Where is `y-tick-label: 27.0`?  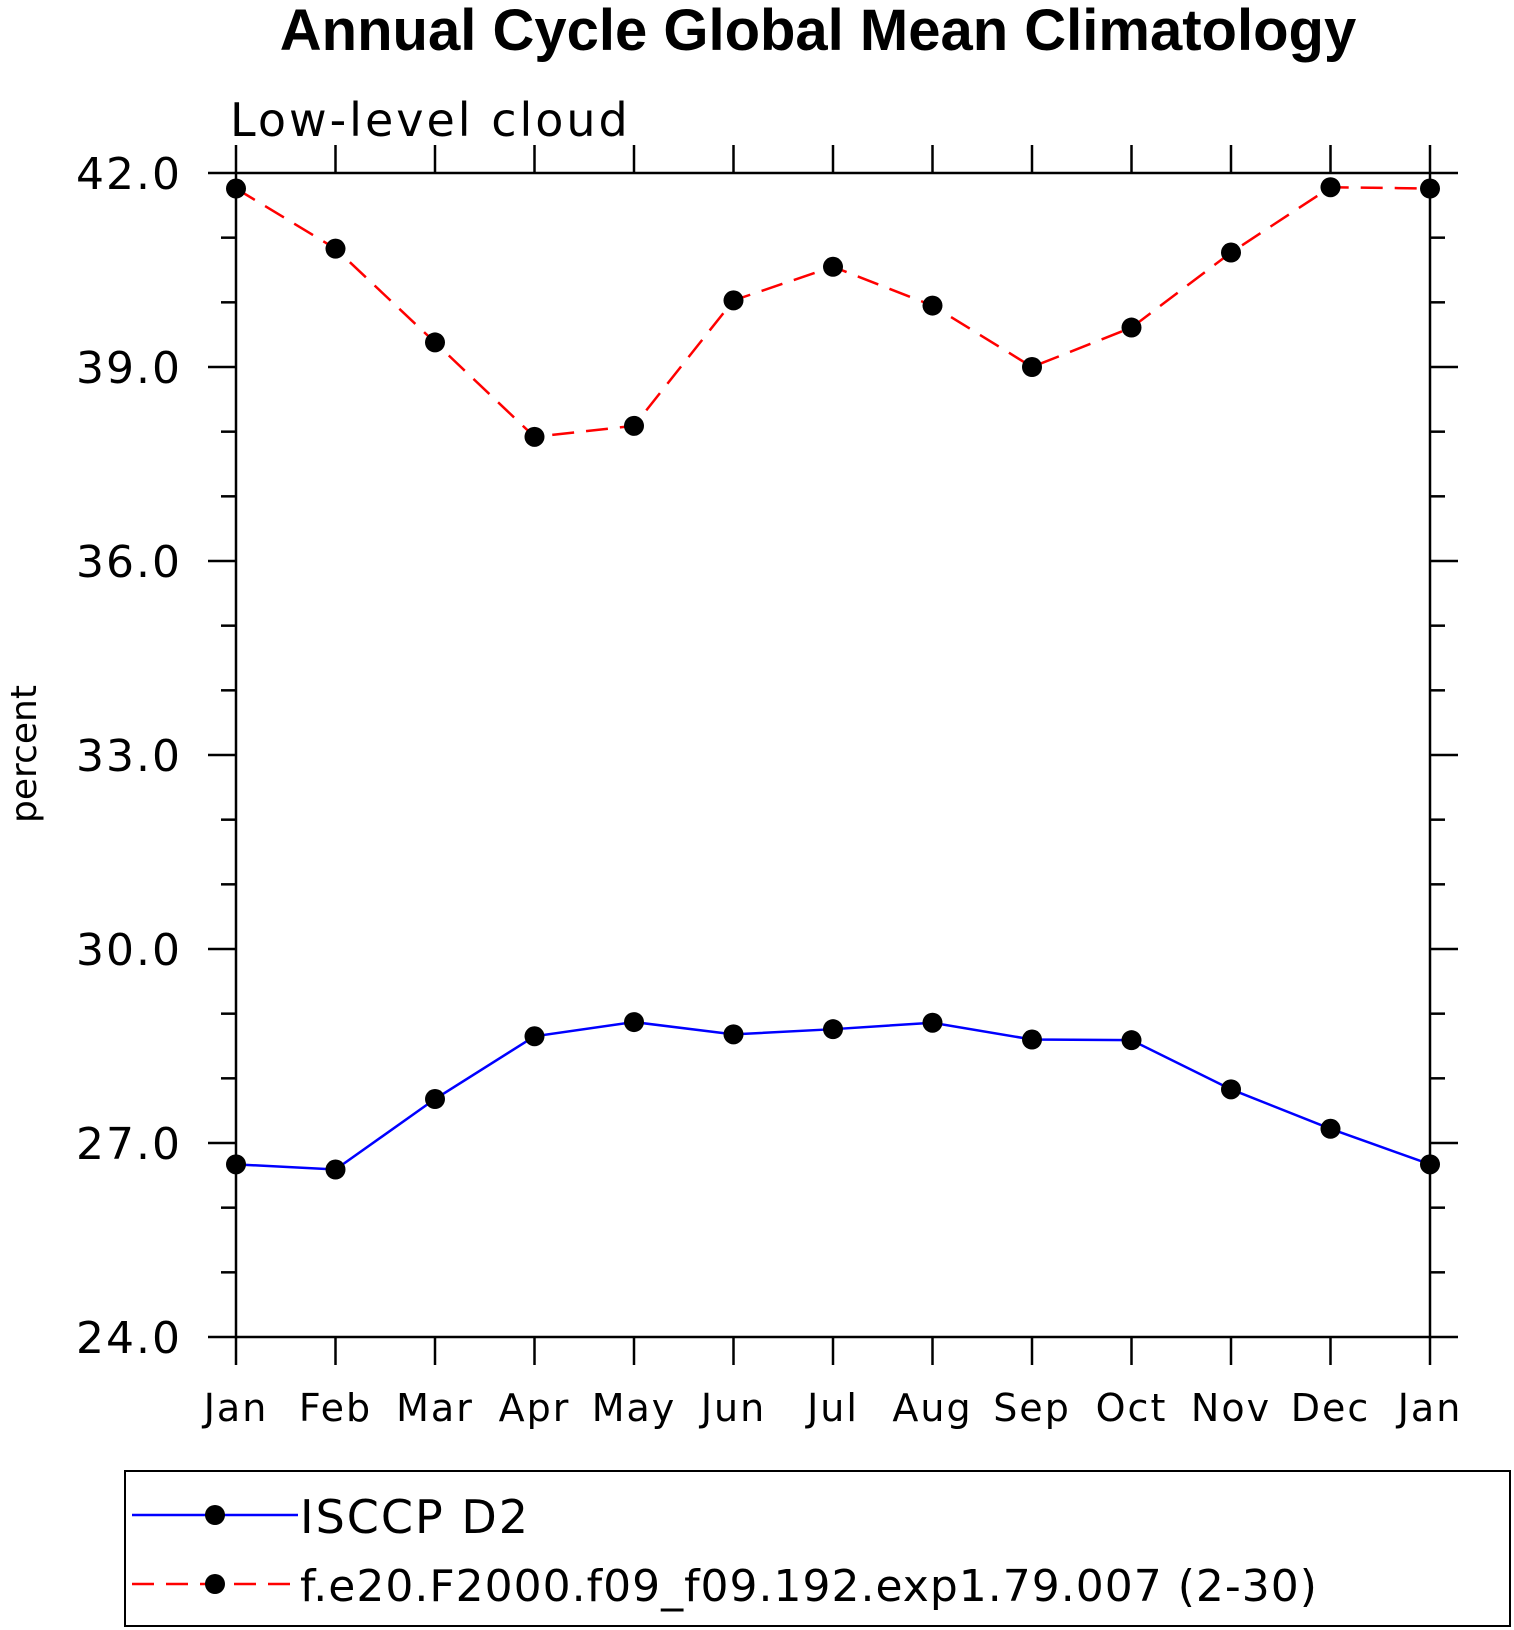 y-tick-label: 27.0 is located at coordinates (129, 1144).